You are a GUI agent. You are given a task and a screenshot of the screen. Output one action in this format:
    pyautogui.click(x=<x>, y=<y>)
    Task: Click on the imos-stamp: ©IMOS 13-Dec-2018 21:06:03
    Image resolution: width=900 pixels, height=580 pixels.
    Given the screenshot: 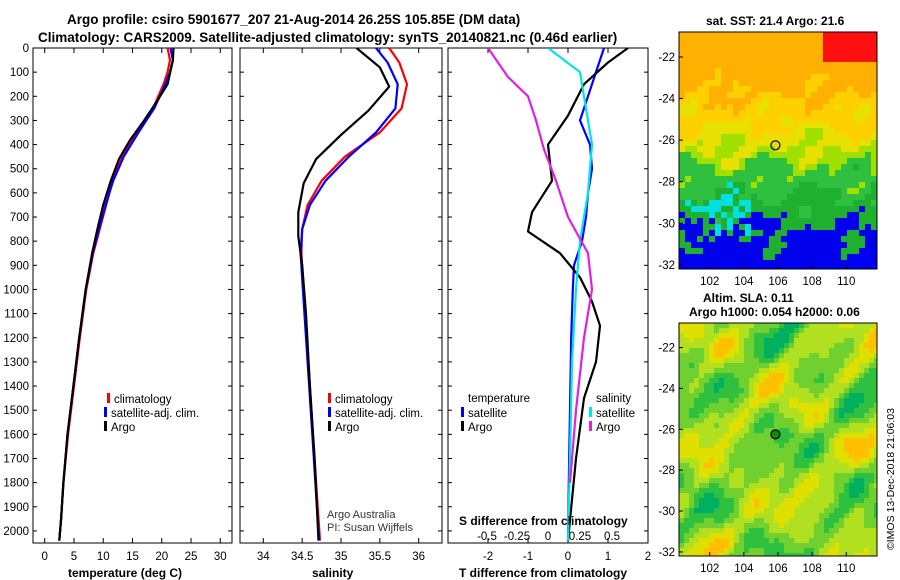 What is the action you would take?
    pyautogui.click(x=891, y=479)
    